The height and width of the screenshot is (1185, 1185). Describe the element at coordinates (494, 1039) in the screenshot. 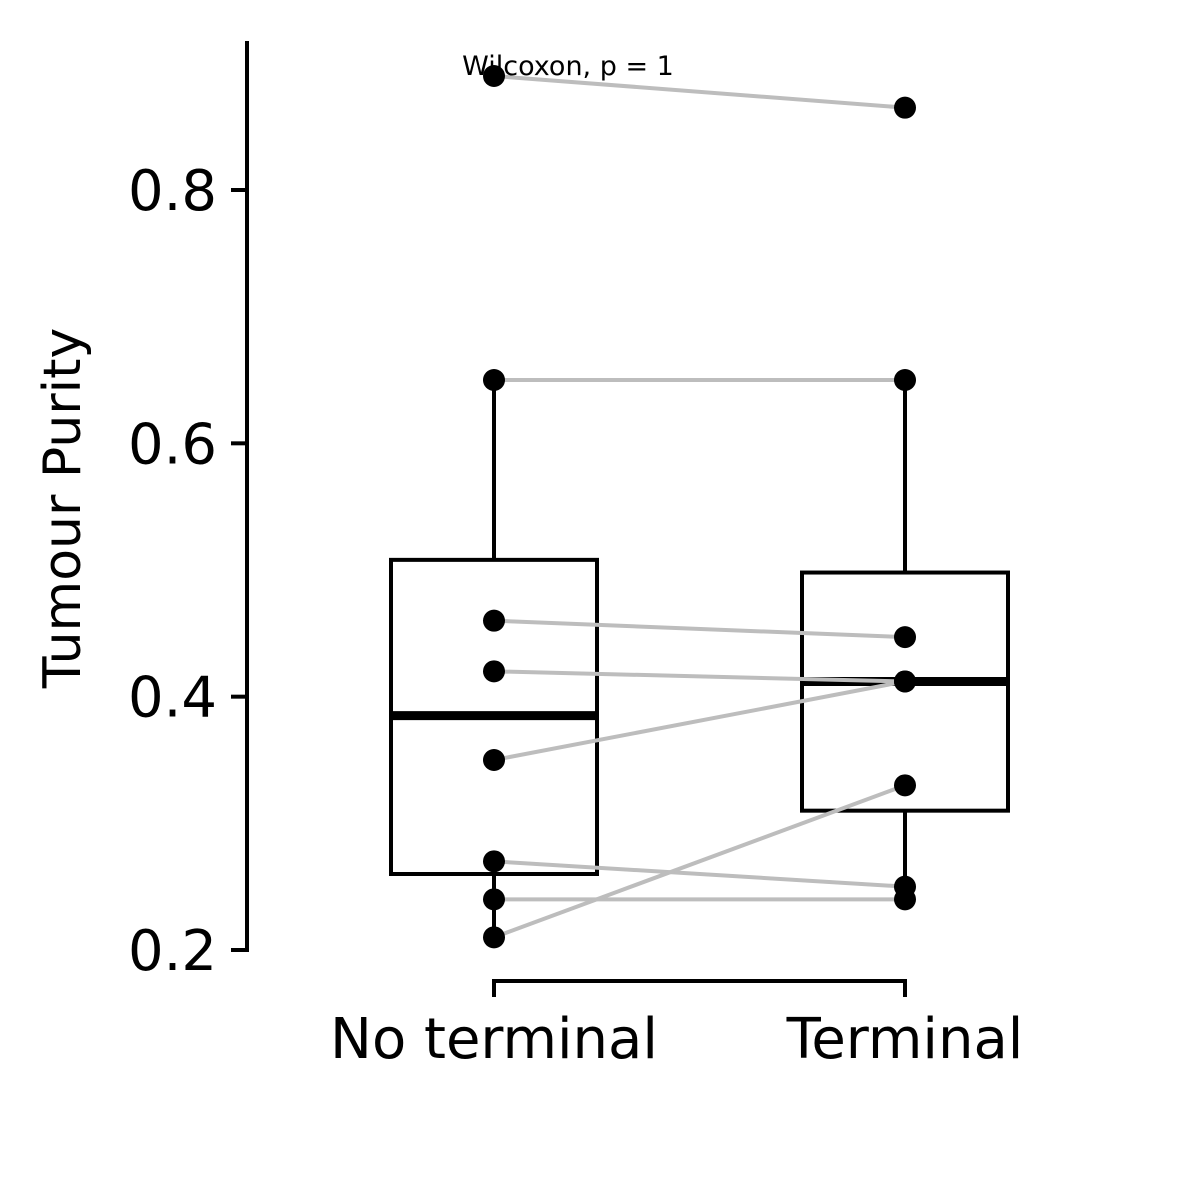

I see `x-tick-label: No terminal` at that location.